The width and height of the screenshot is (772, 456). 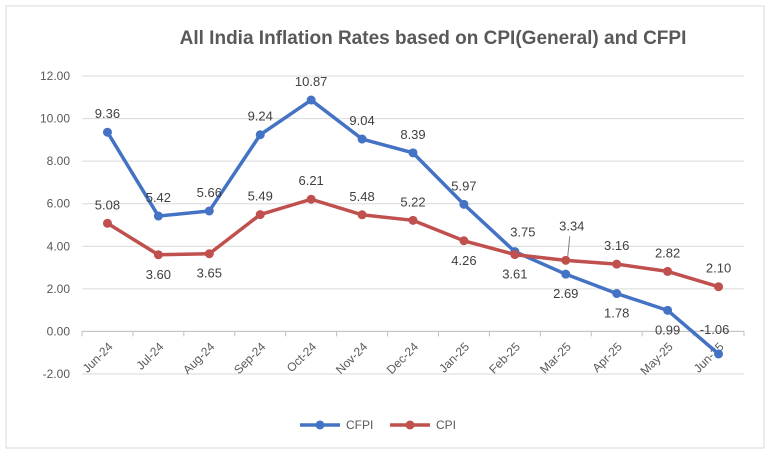 What do you see at coordinates (209, 192) in the screenshot?
I see `data-label-cfpi: 5.66` at bounding box center [209, 192].